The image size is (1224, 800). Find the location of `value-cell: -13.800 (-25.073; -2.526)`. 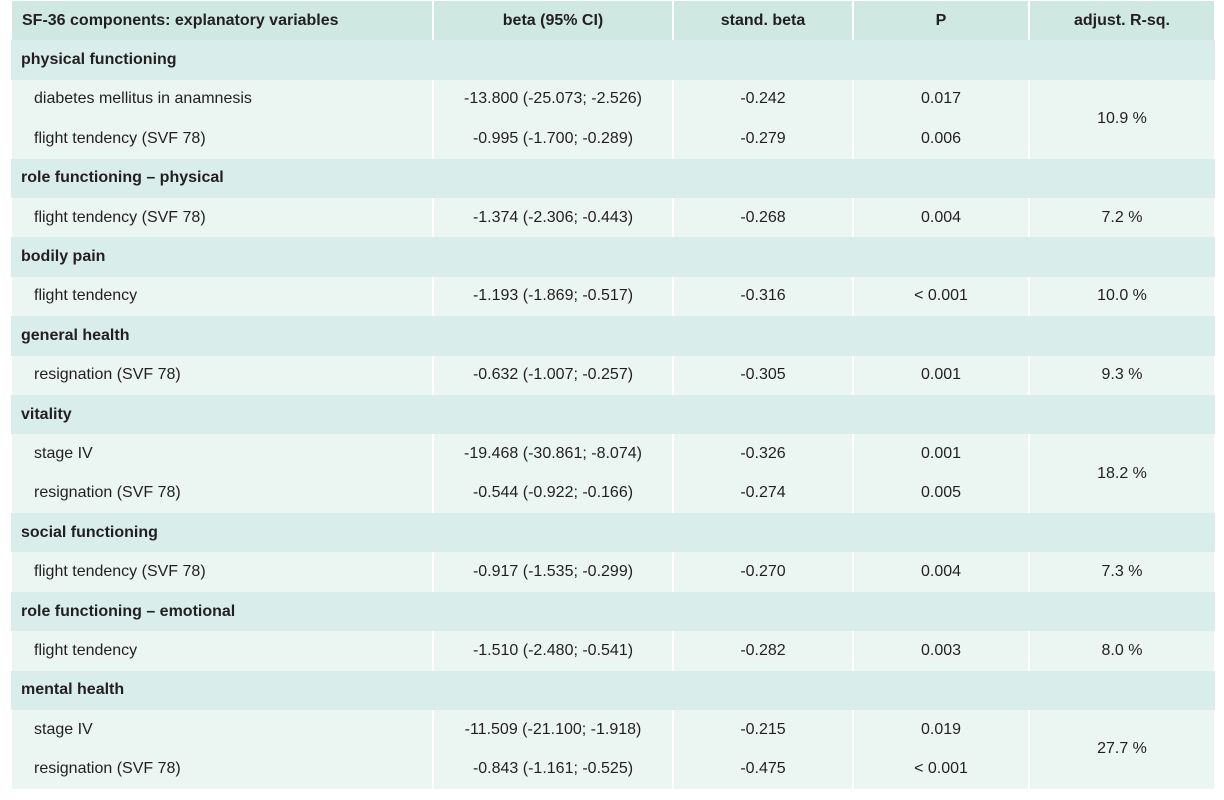

value-cell: -13.800 (-25.073; -2.526) is located at coordinates (553, 99).